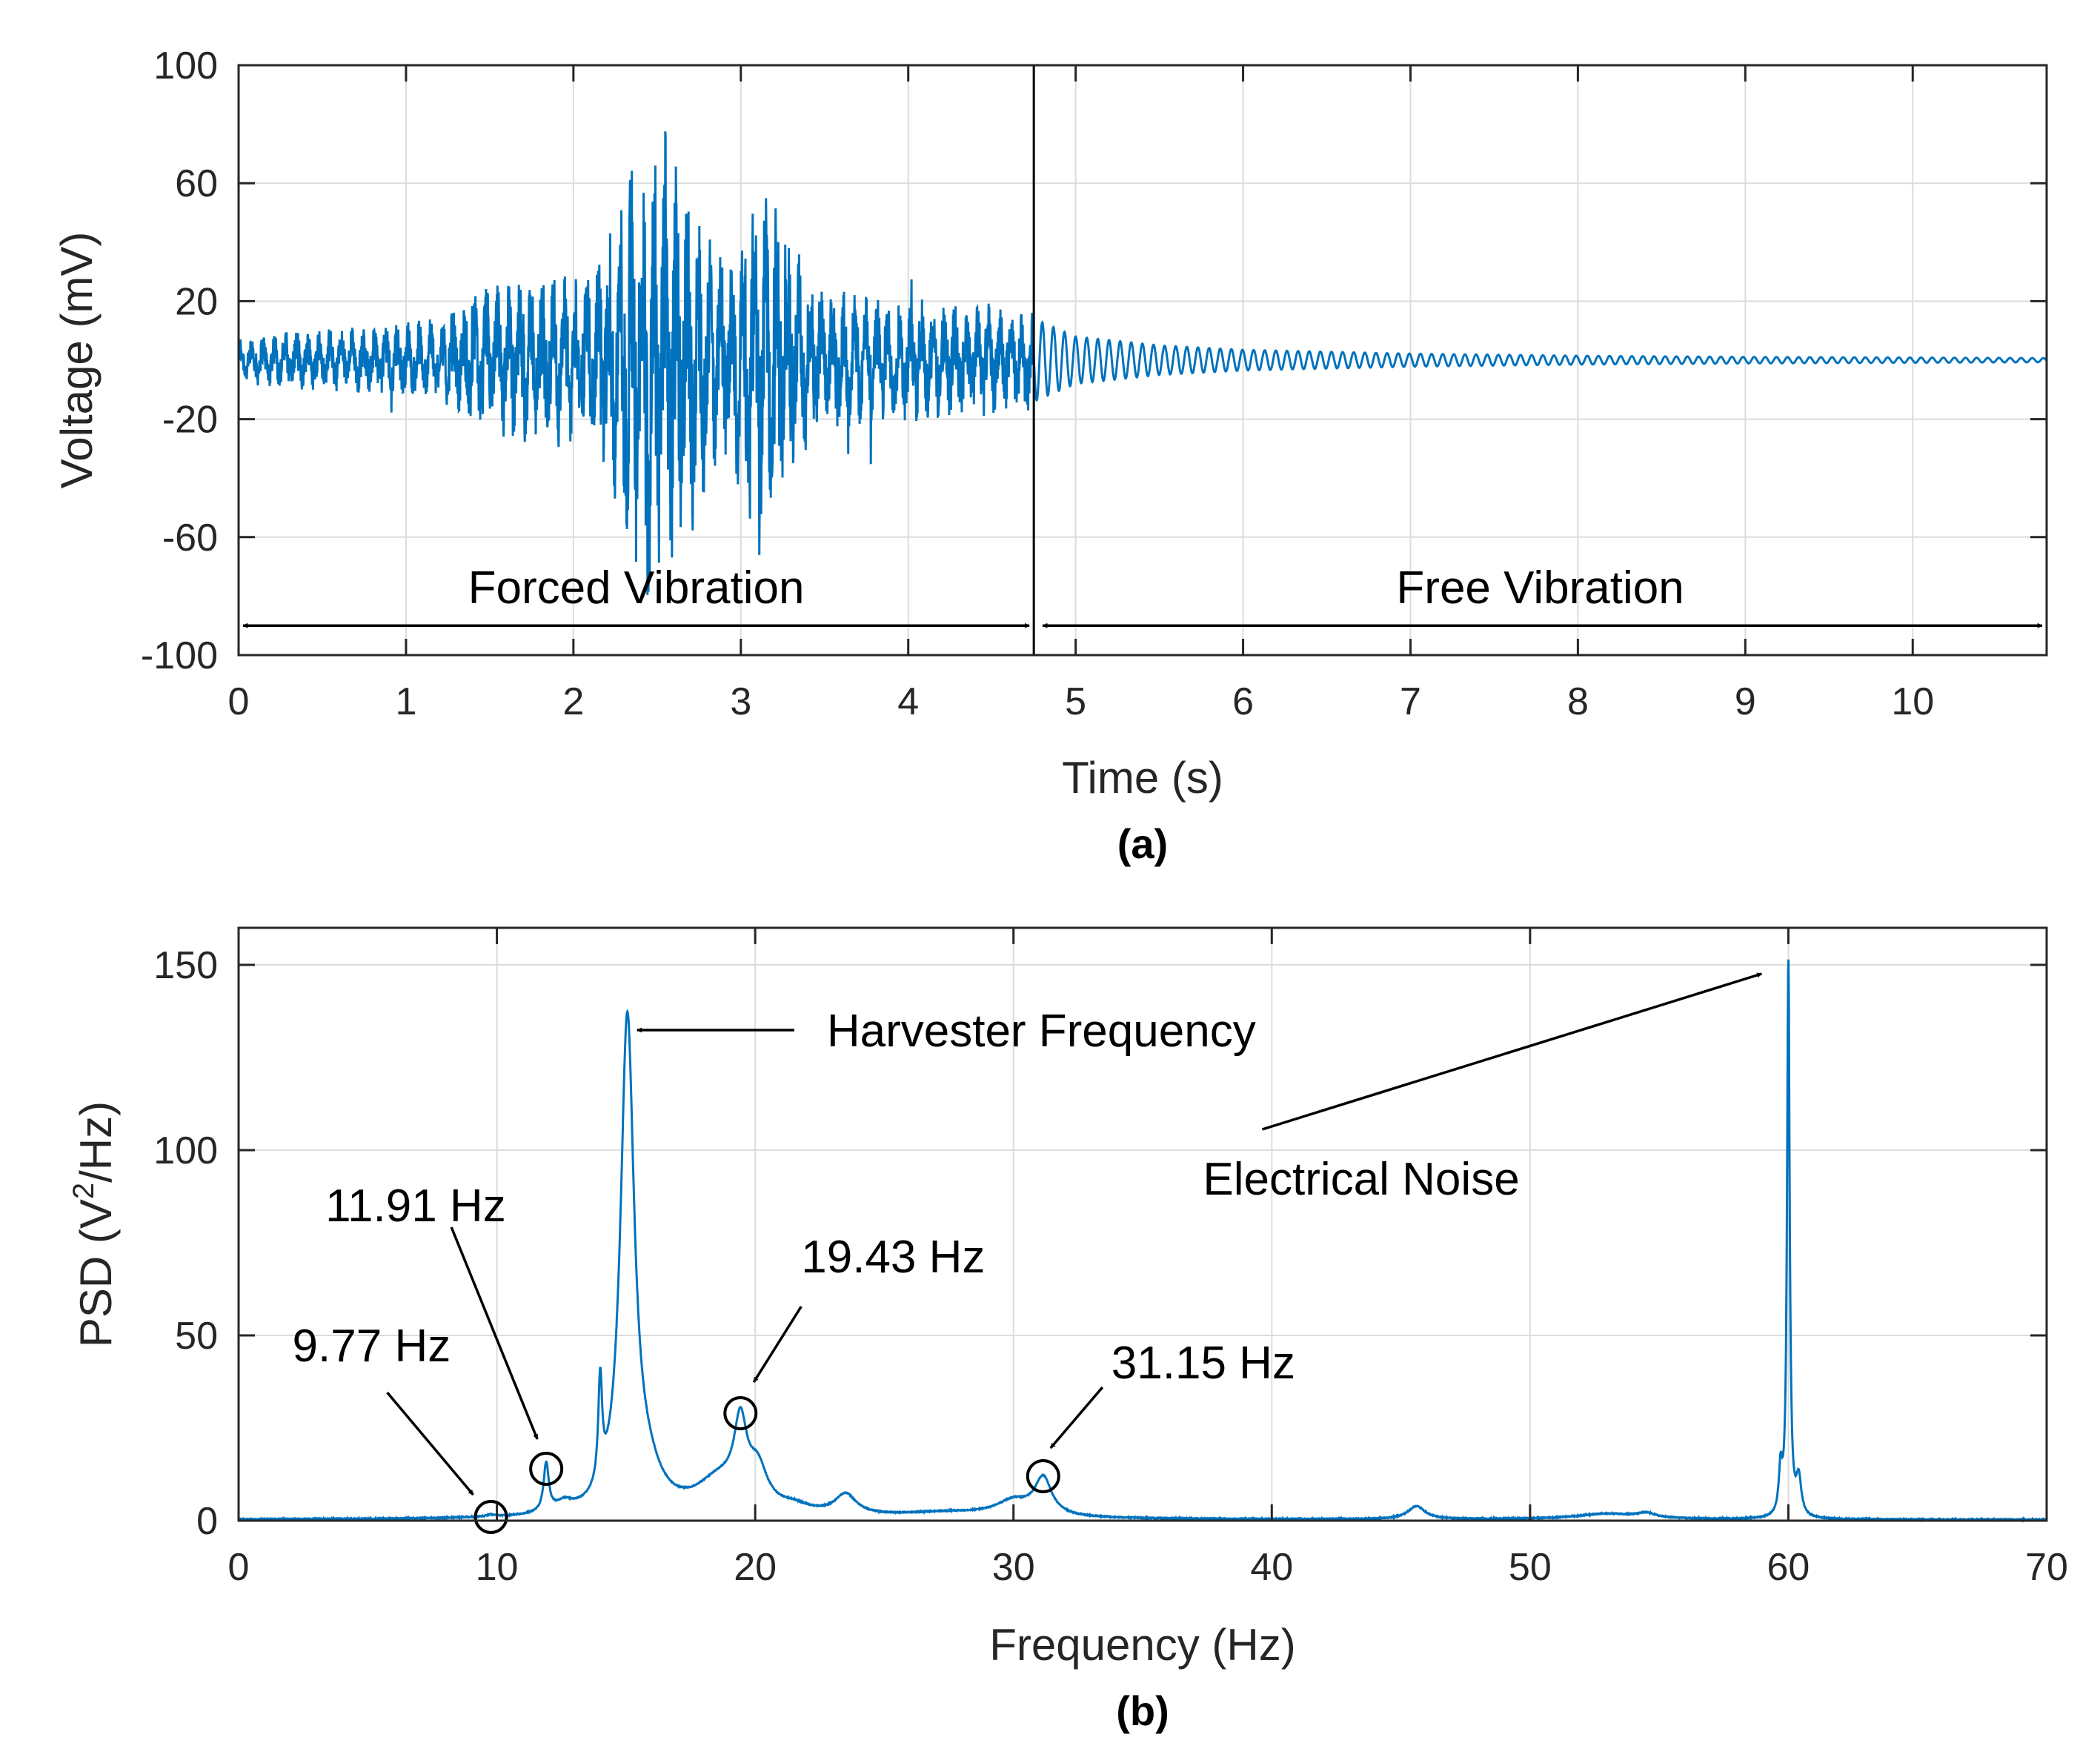 The height and width of the screenshot is (1763, 2100). Describe the element at coordinates (495, 1333) in the screenshot. I see `peak-11-91-arrow` at that location.